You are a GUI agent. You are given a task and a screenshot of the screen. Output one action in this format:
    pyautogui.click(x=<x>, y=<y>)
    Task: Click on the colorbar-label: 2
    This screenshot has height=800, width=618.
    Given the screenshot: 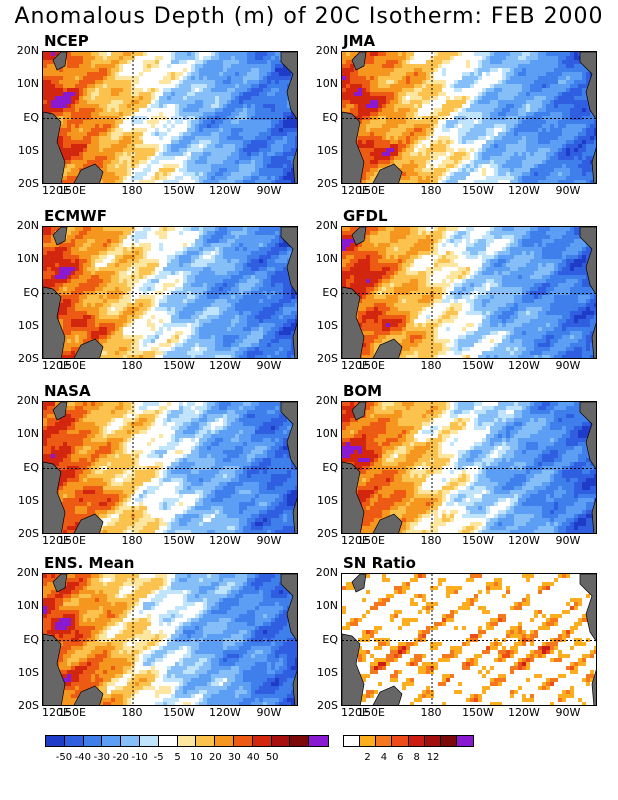 What is the action you would take?
    pyautogui.click(x=367, y=757)
    